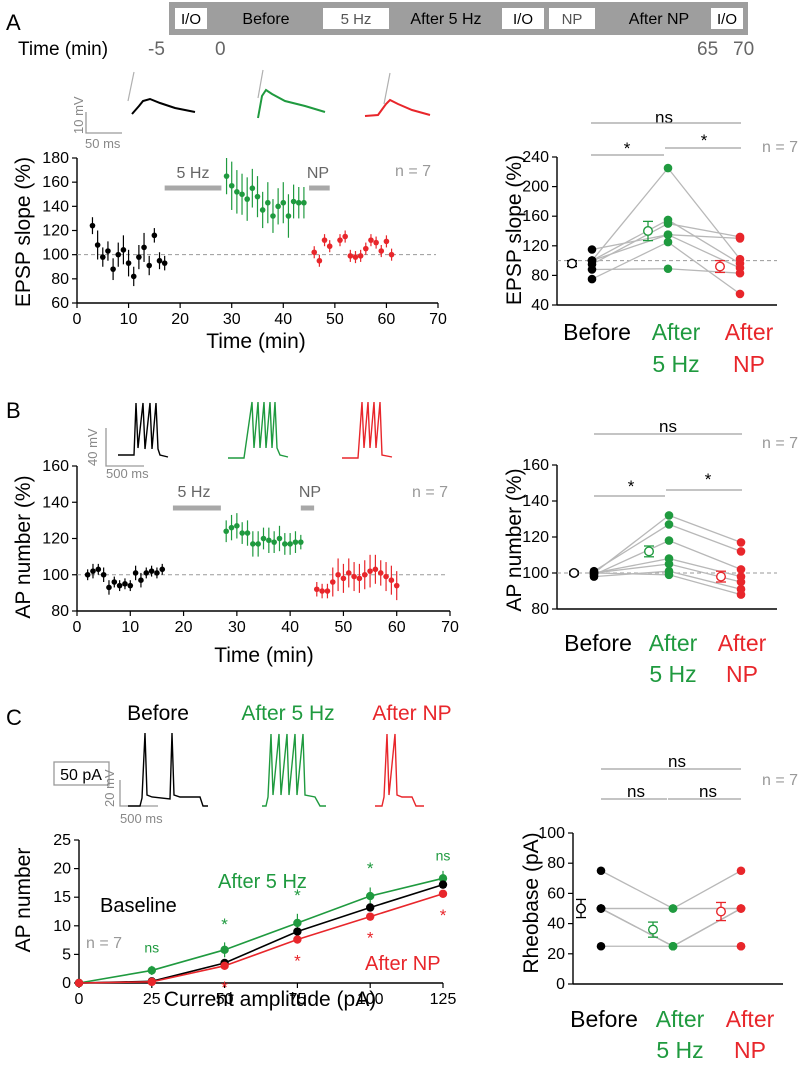  Describe the element at coordinates (63, 49) in the screenshot. I see `timeline-time-label: Time (min)` at that location.